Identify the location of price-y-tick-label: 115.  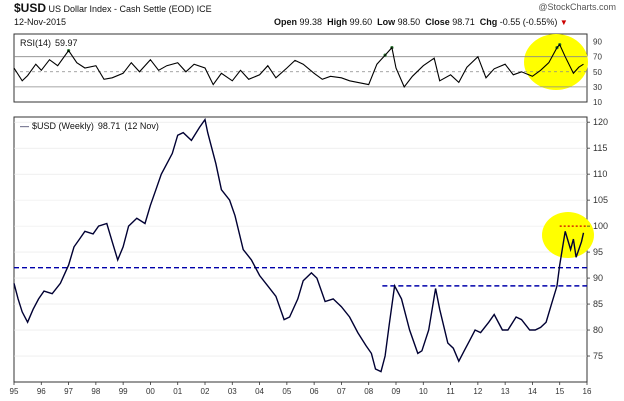
(600, 148).